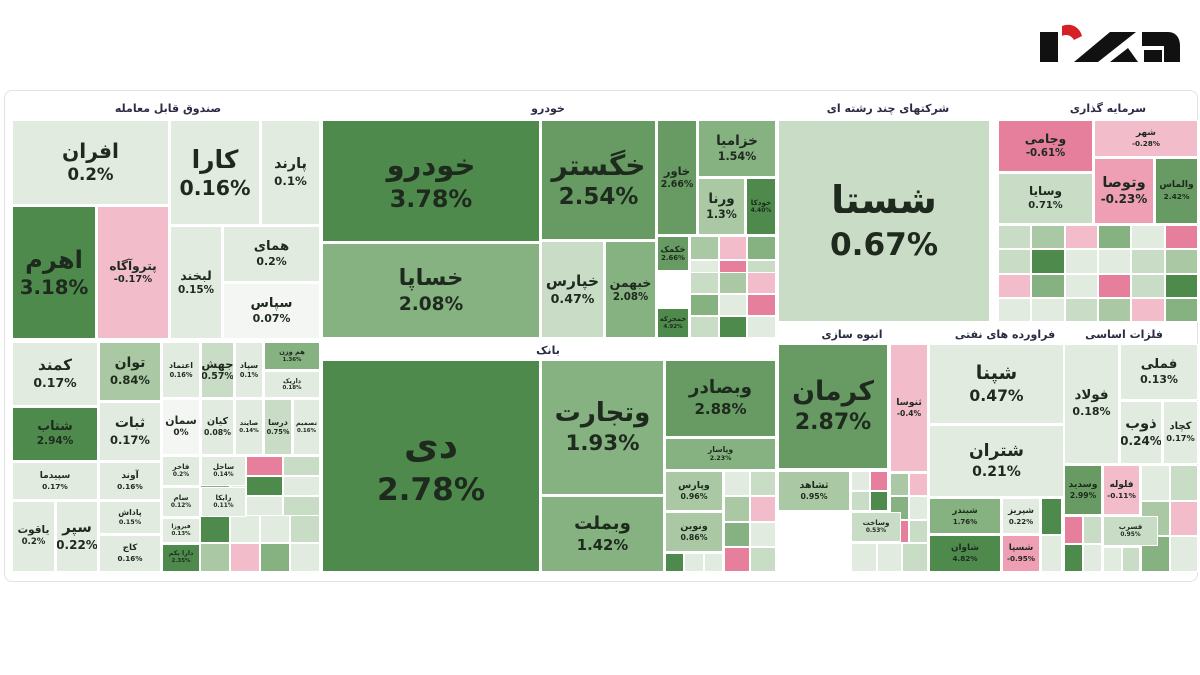  I want to click on tile-change: 0.57%, so click(217, 377).